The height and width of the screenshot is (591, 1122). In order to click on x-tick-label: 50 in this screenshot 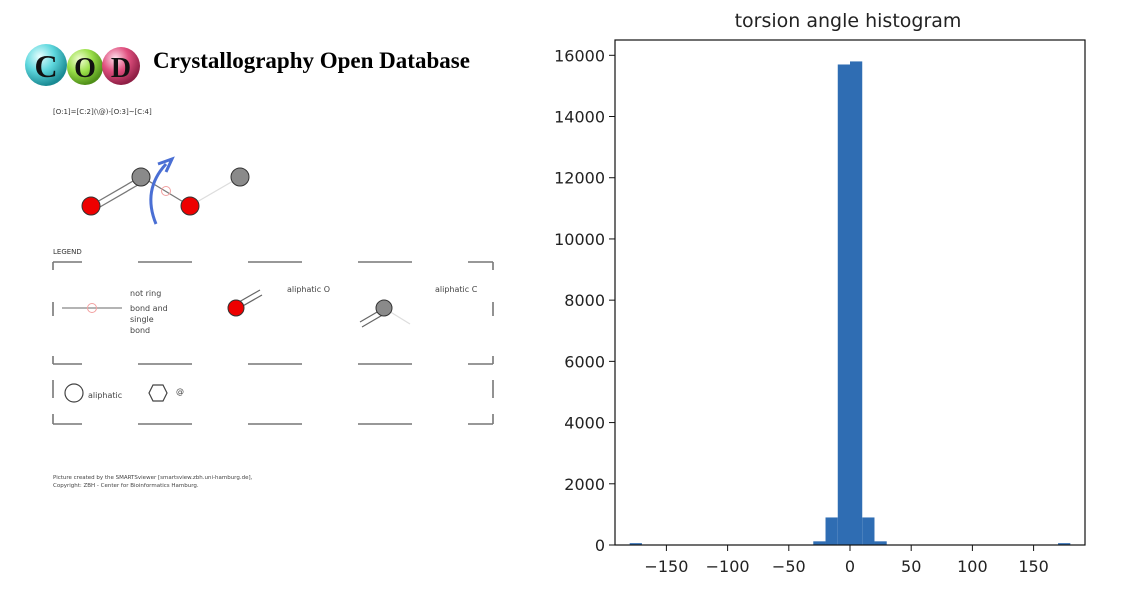, I will do `click(911, 566)`.